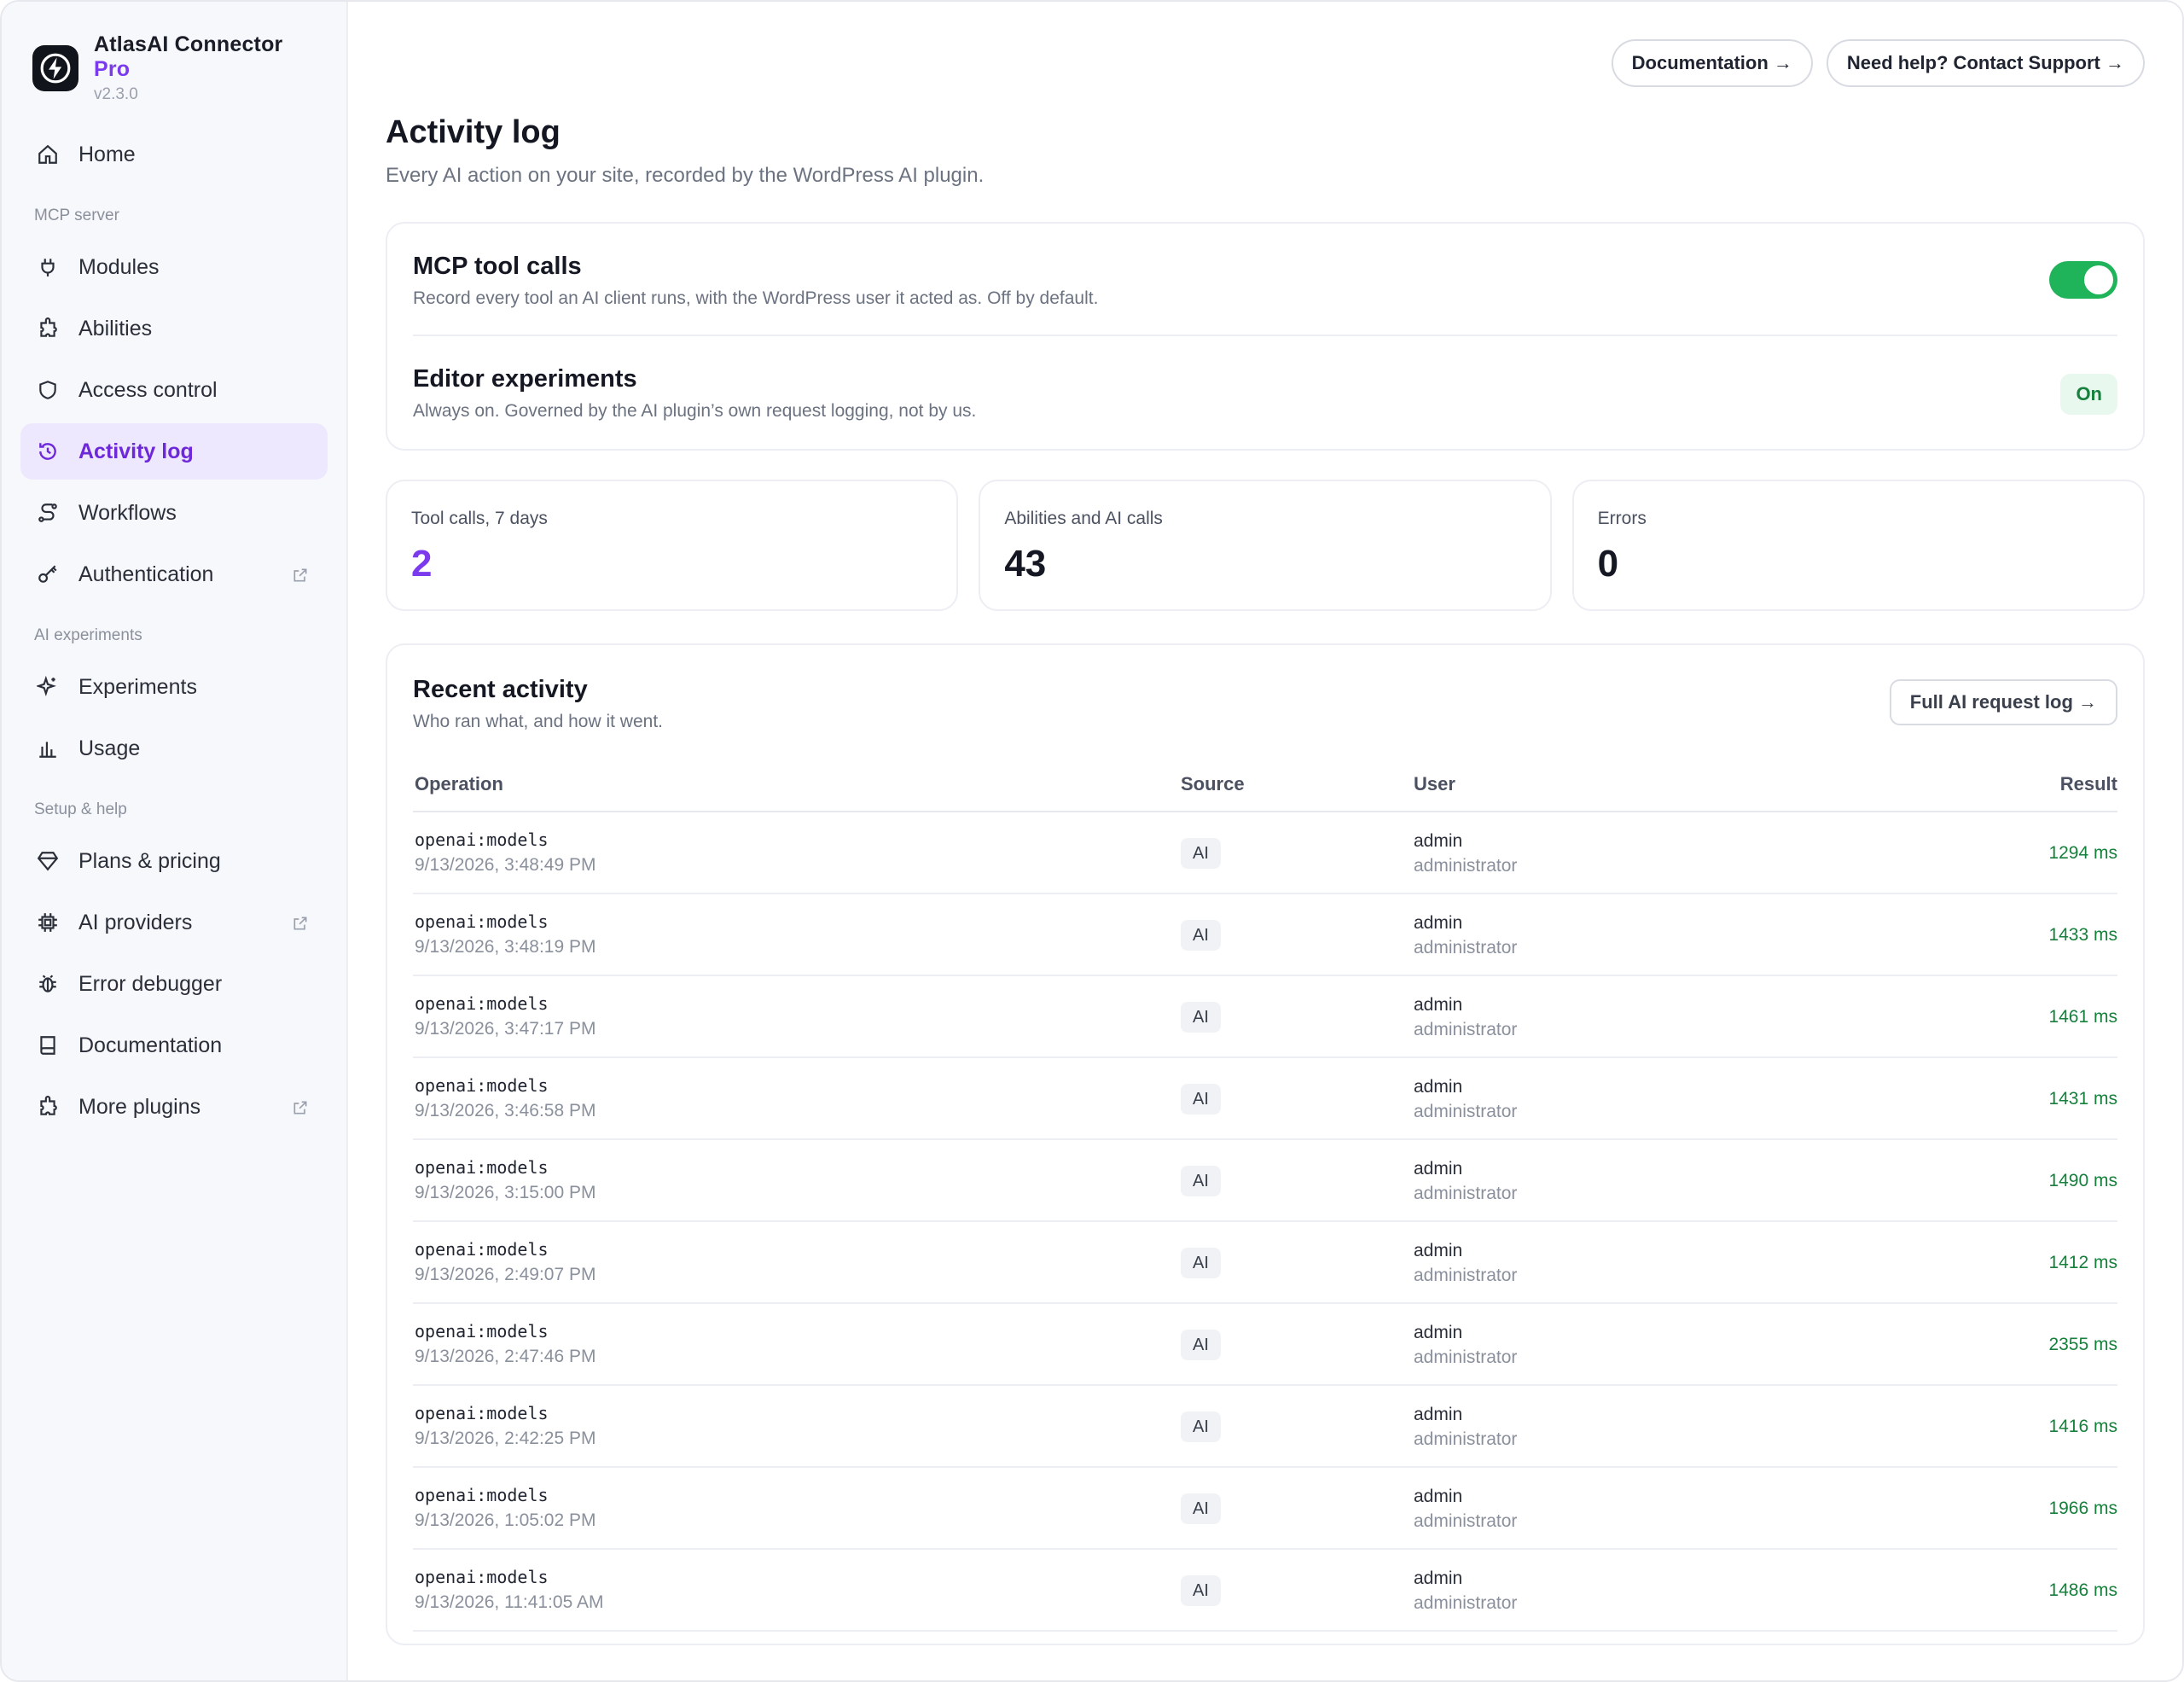  I want to click on sidebar-item-label: Documentation, so click(150, 1045).